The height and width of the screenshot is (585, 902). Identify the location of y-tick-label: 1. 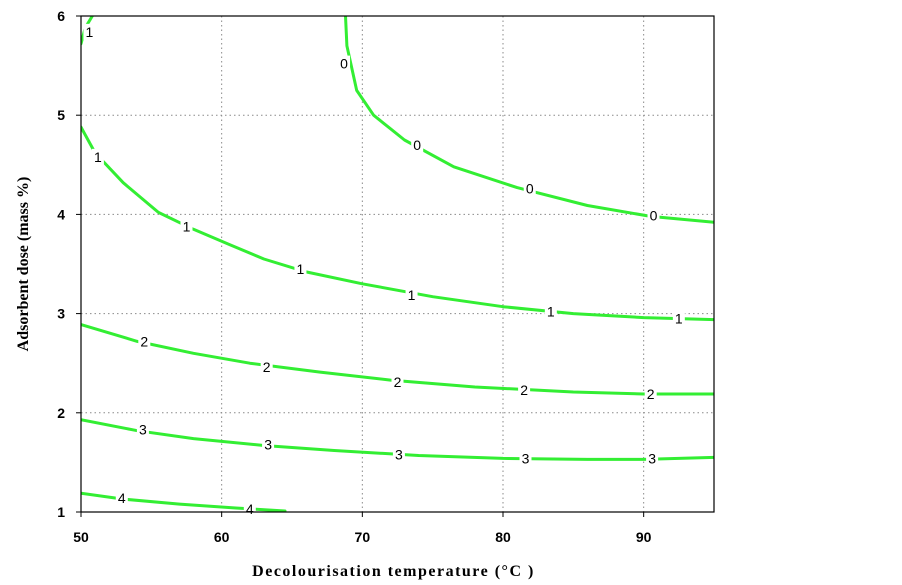
(61, 512).